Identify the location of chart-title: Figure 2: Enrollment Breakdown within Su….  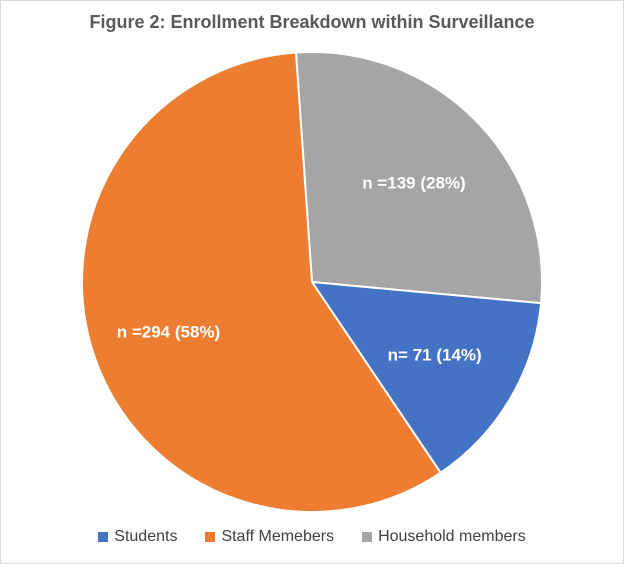
(312, 22).